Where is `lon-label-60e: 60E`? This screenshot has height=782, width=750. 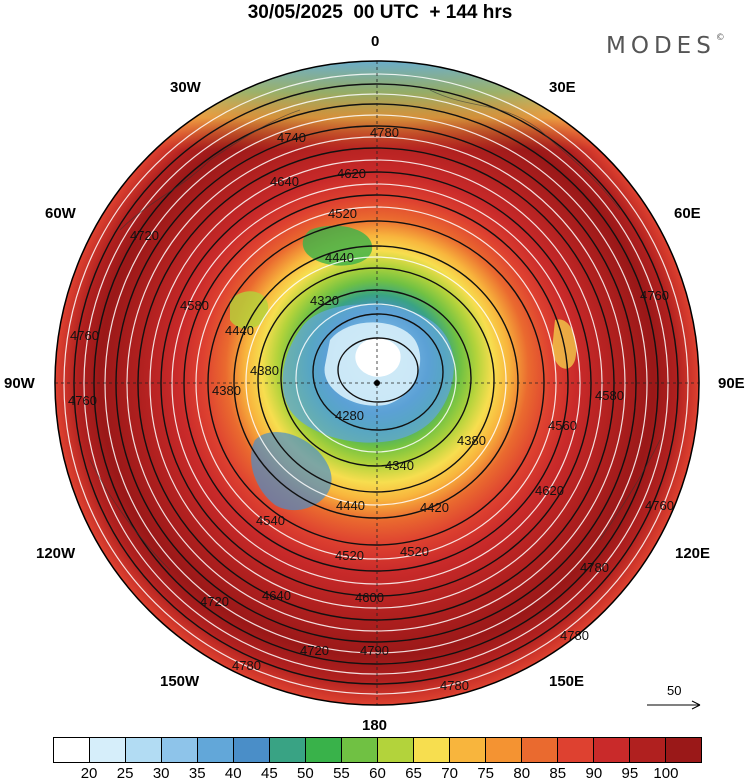
lon-label-60e: 60E is located at coordinates (687, 213).